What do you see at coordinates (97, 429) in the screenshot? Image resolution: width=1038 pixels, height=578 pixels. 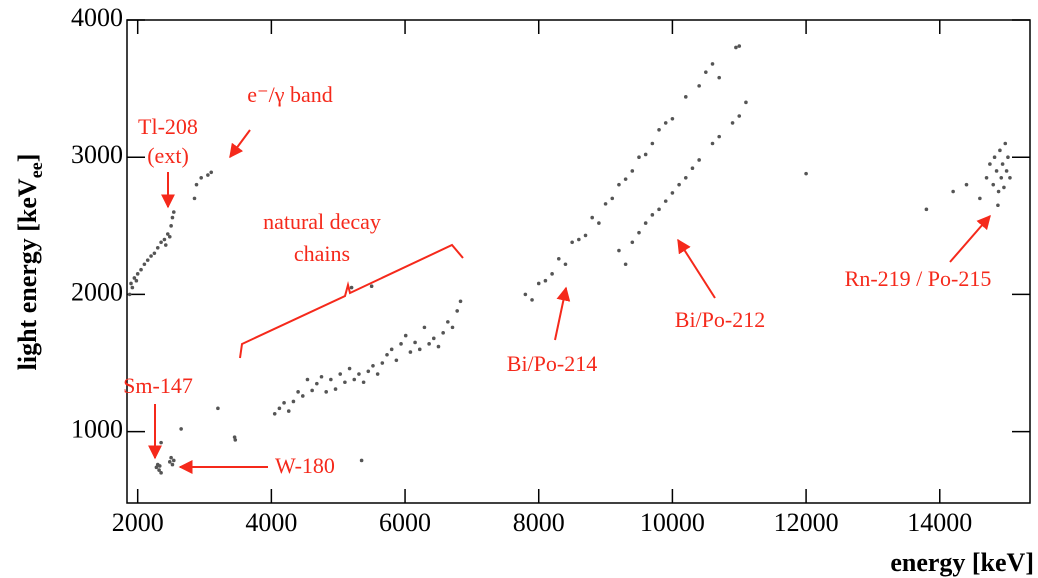 I see `y-tick-label: 1000` at bounding box center [97, 429].